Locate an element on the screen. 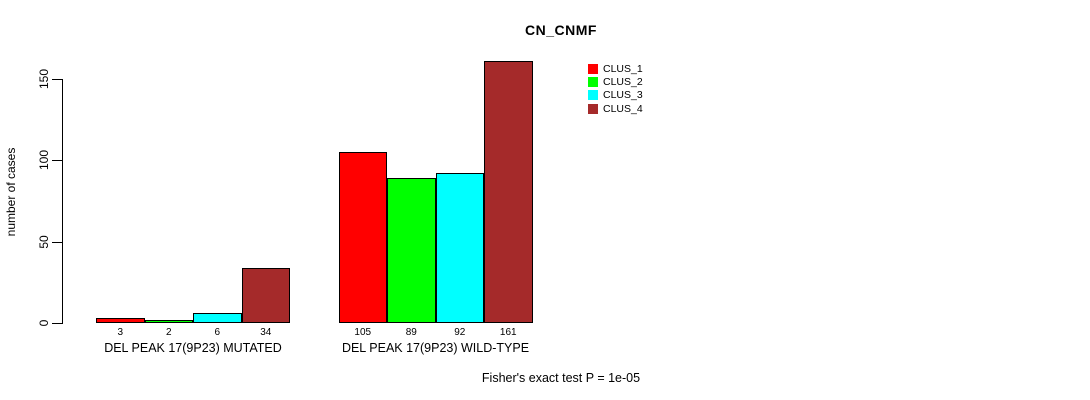 The width and height of the screenshot is (1090, 400). legend: CLUS_1 CLUS_2 CLUS_3 CLUS_4 is located at coordinates (615, 89).